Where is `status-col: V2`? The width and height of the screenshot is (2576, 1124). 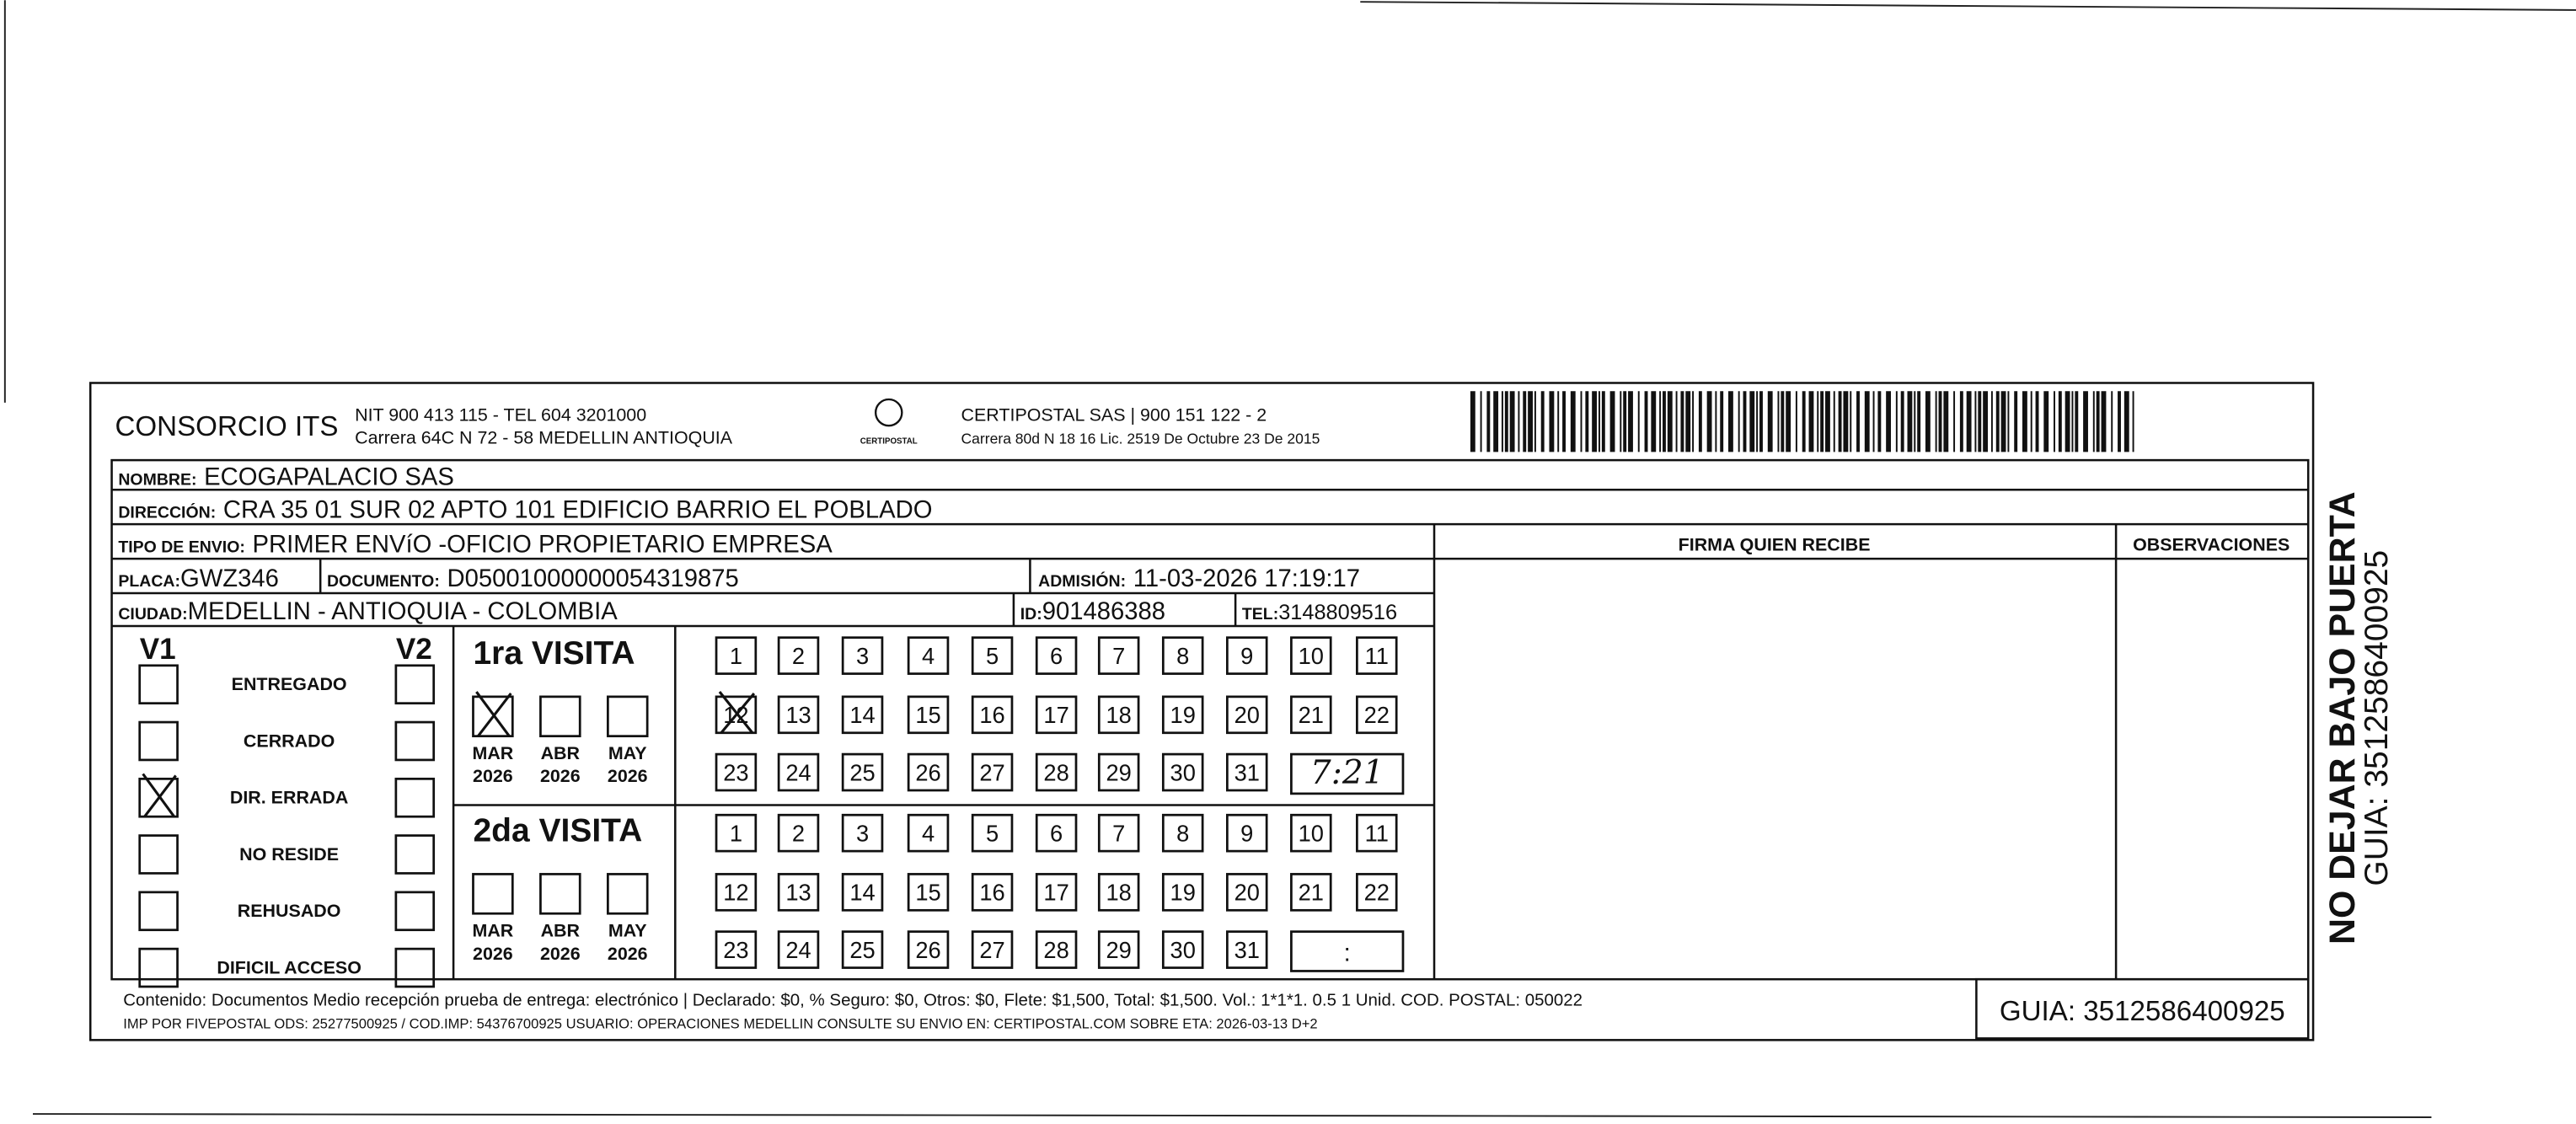 status-col: V2 is located at coordinates (414, 649).